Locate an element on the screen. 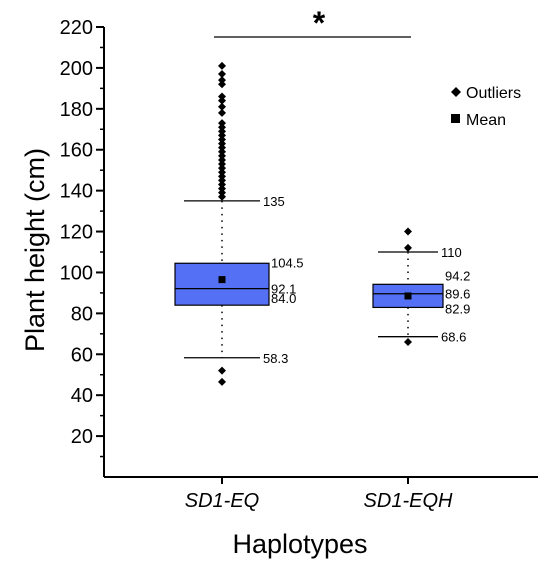  significance-bracket: * is located at coordinates (312, 23).